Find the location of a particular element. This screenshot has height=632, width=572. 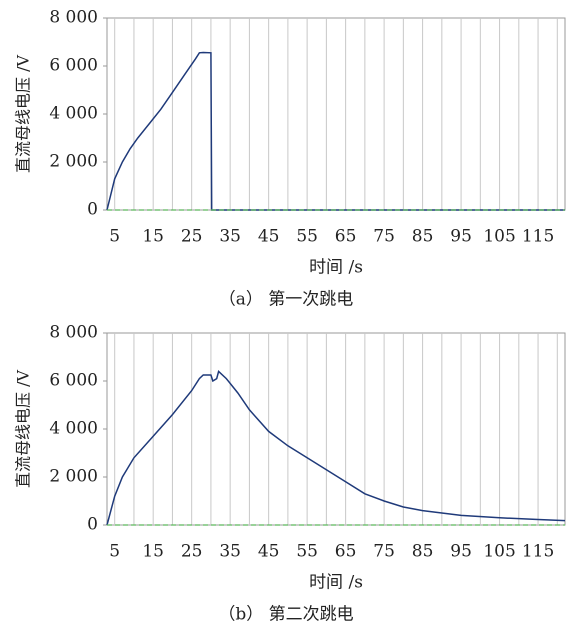

caption: （b） 第二次跳电 is located at coordinates (285, 615).